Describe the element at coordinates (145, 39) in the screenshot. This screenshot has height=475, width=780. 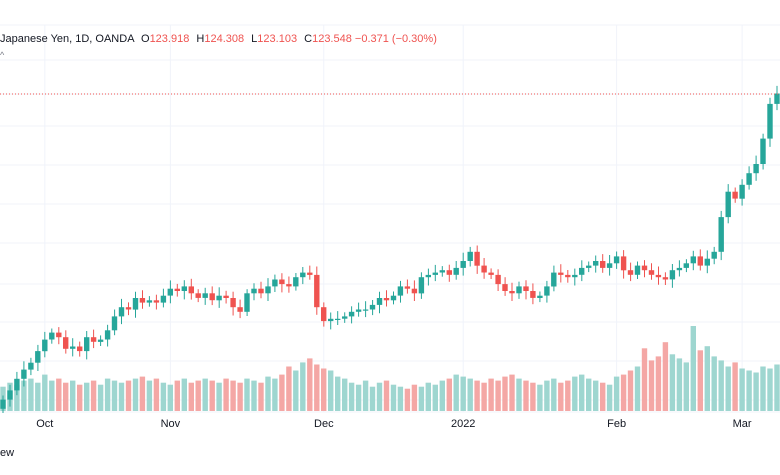
I see `open-label: O` at that location.